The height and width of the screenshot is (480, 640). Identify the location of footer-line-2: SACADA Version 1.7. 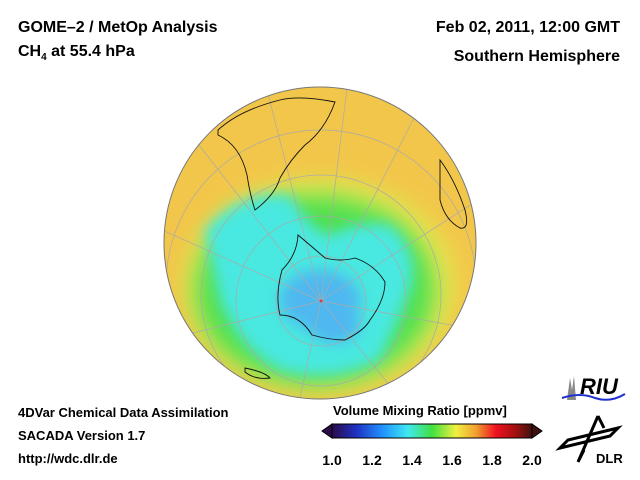
(82, 435).